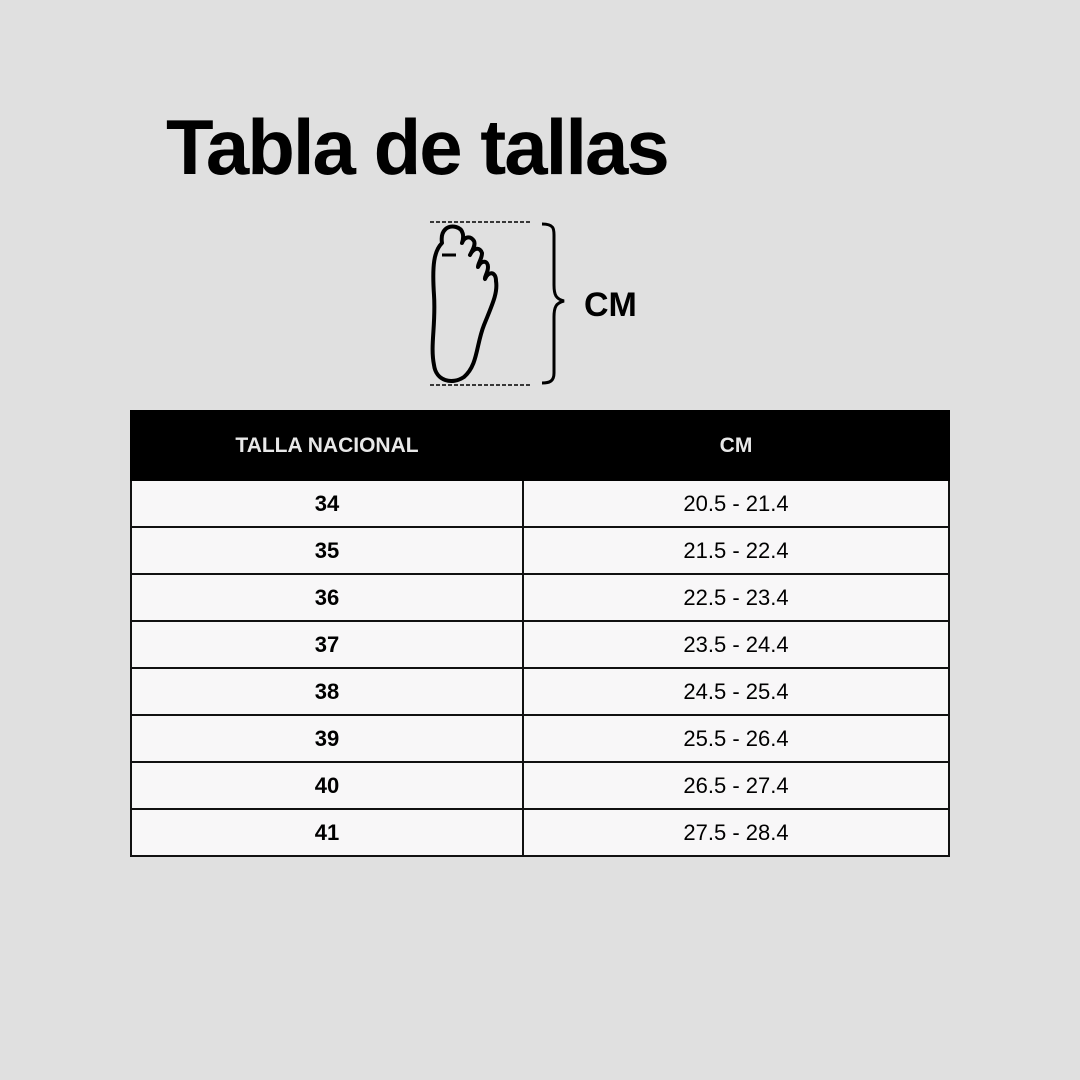 This screenshot has height=1080, width=1080. I want to click on table-row: 39 25.5 - 26.4, so click(540, 738).